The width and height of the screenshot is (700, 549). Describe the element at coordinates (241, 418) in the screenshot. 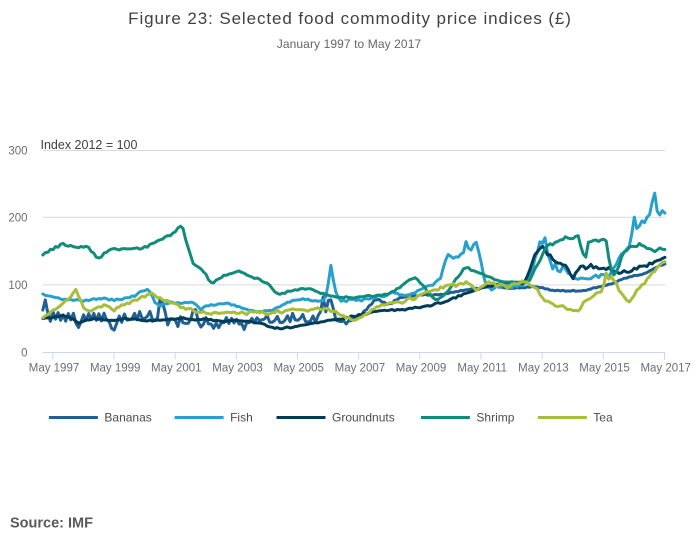

I see `svg-text: Fish` at that location.